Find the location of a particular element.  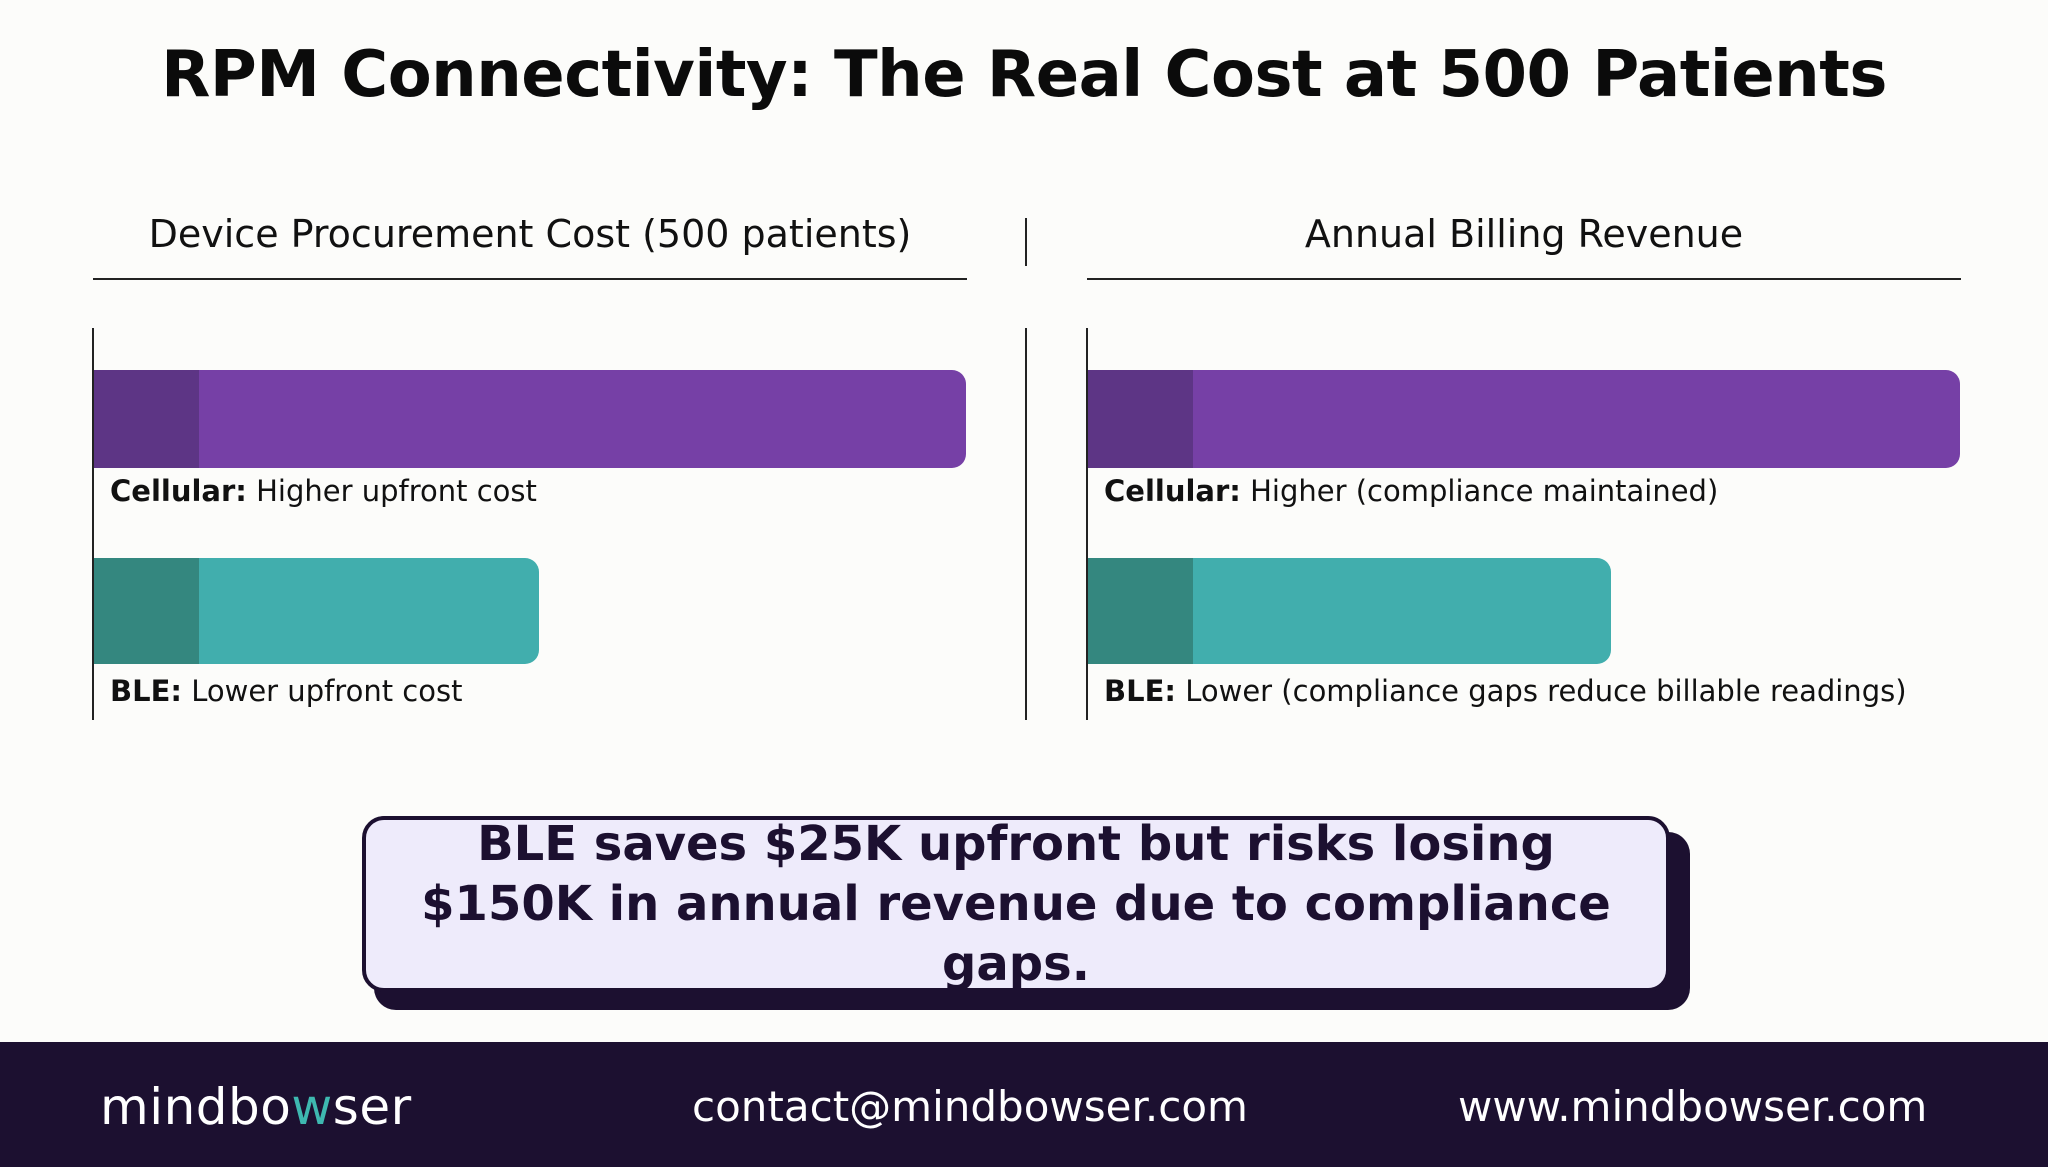

bar-cellular-revenue is located at coordinates (1524, 419).